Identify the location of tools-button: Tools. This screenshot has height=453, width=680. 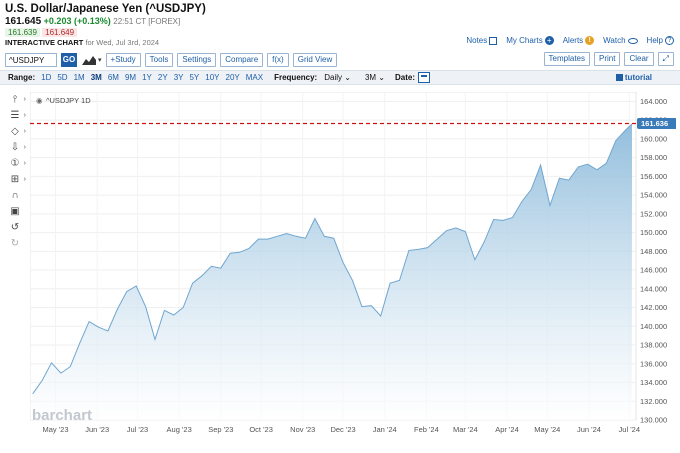
(159, 60).